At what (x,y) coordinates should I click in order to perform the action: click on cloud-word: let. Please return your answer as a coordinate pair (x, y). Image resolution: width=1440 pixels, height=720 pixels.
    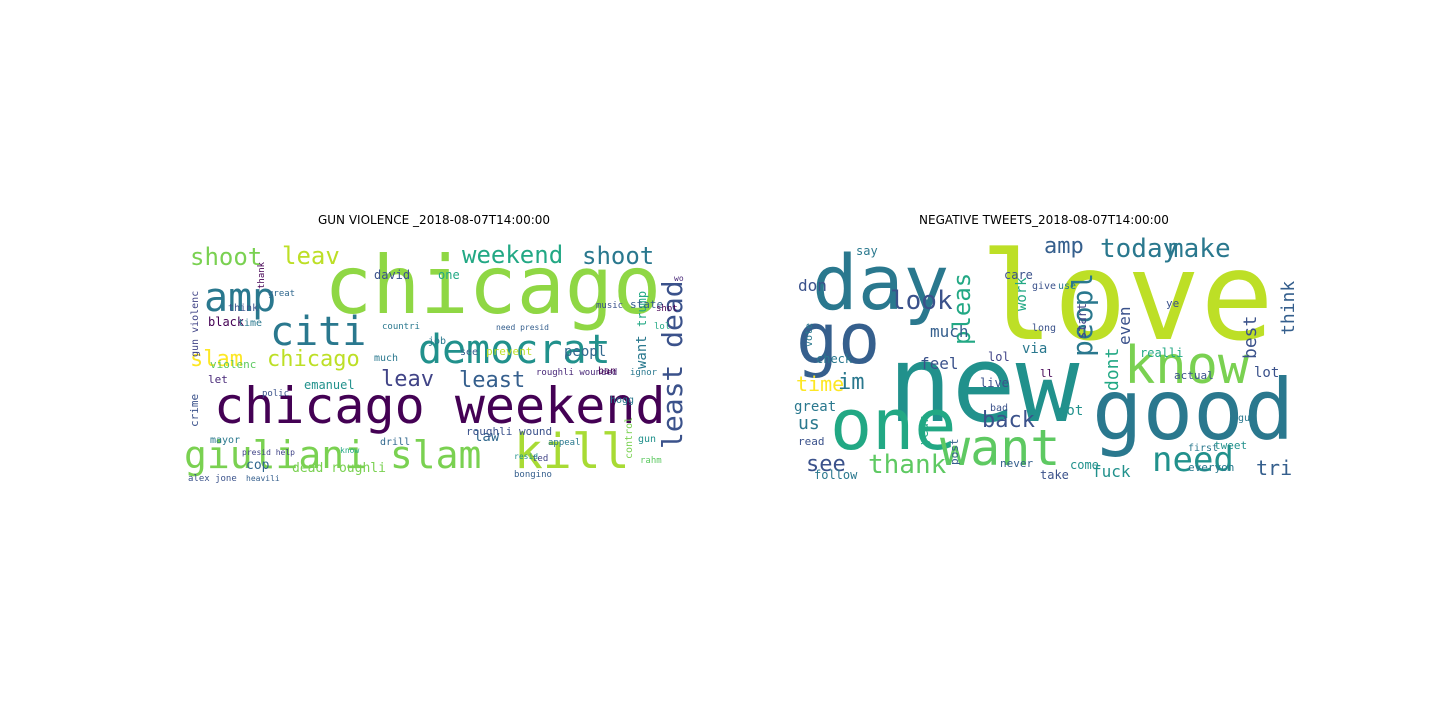
    Looking at the image, I should click on (218, 379).